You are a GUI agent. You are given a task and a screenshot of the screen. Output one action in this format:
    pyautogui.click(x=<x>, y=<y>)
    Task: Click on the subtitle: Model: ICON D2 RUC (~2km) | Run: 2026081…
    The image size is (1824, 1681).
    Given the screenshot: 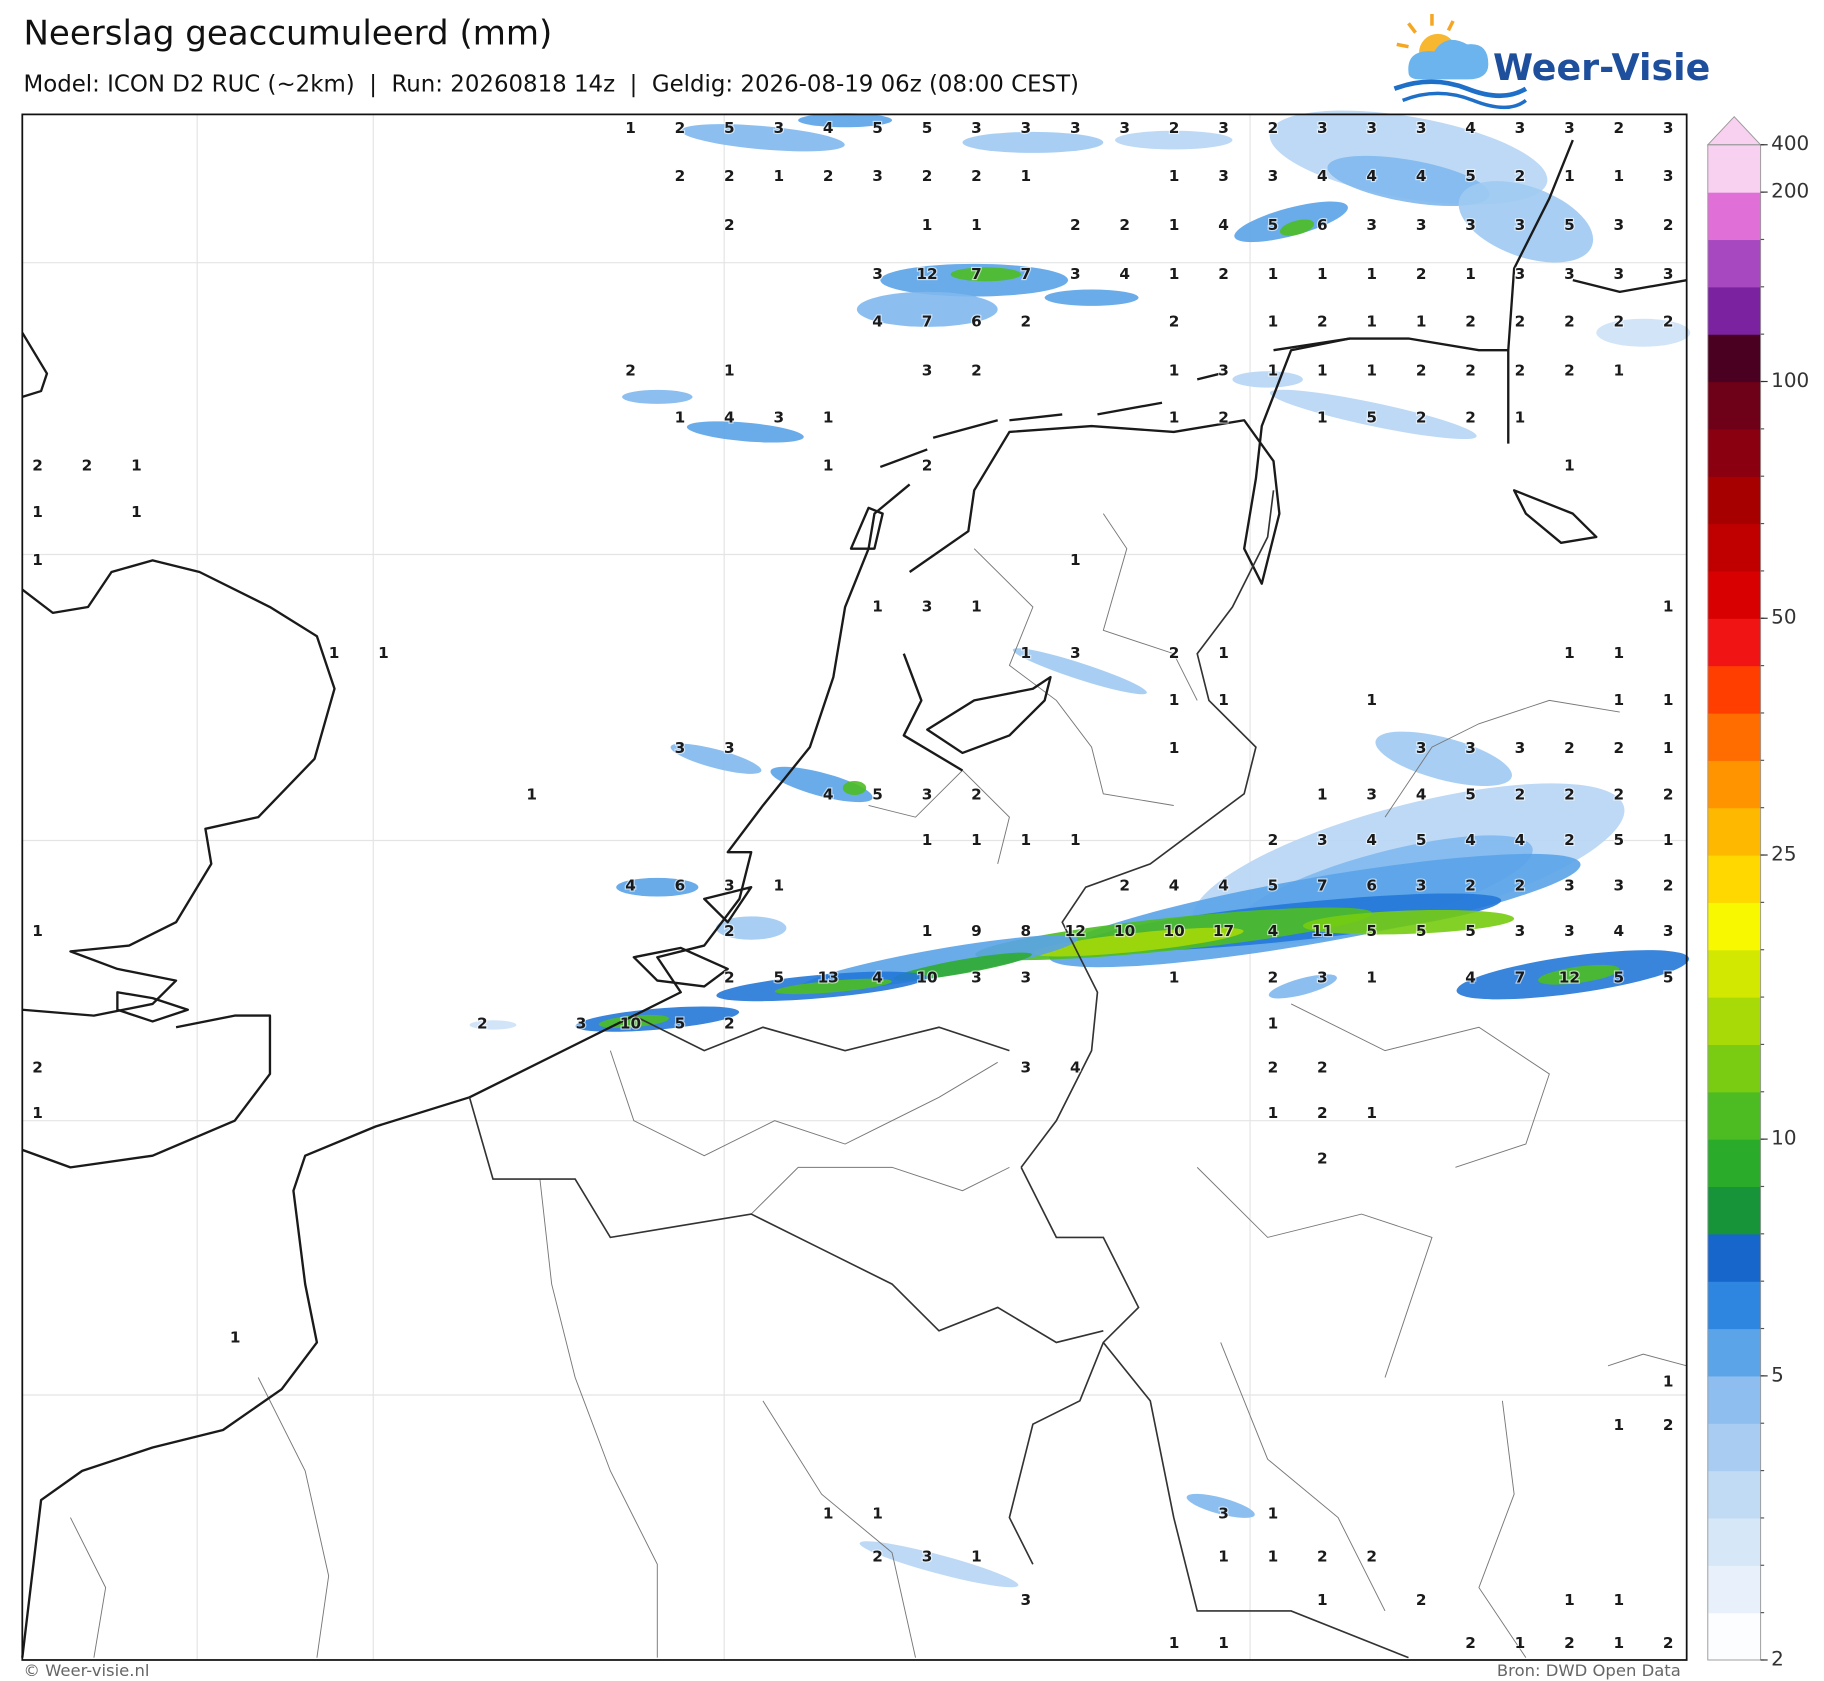 What is the action you would take?
    pyautogui.click(x=551, y=85)
    